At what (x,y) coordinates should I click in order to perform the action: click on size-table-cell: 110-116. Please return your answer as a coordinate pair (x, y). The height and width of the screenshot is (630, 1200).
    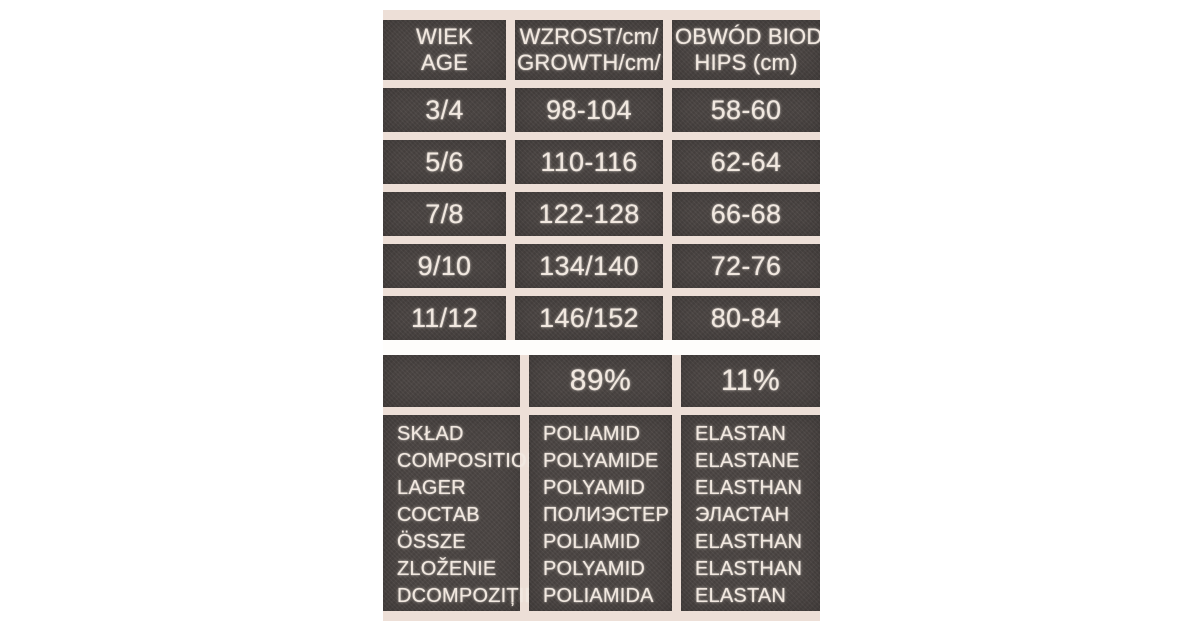
    Looking at the image, I should click on (589, 162).